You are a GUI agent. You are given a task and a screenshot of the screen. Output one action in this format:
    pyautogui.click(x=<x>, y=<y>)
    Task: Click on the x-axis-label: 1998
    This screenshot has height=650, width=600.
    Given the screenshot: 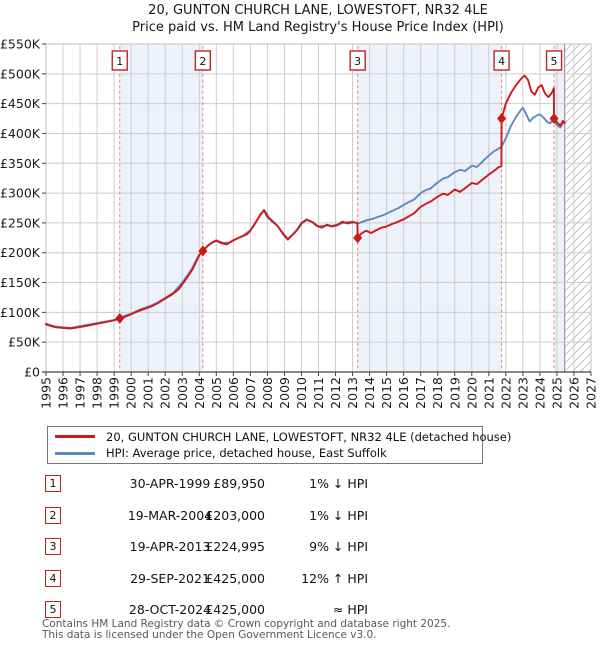 What is the action you would take?
    pyautogui.click(x=97, y=393)
    